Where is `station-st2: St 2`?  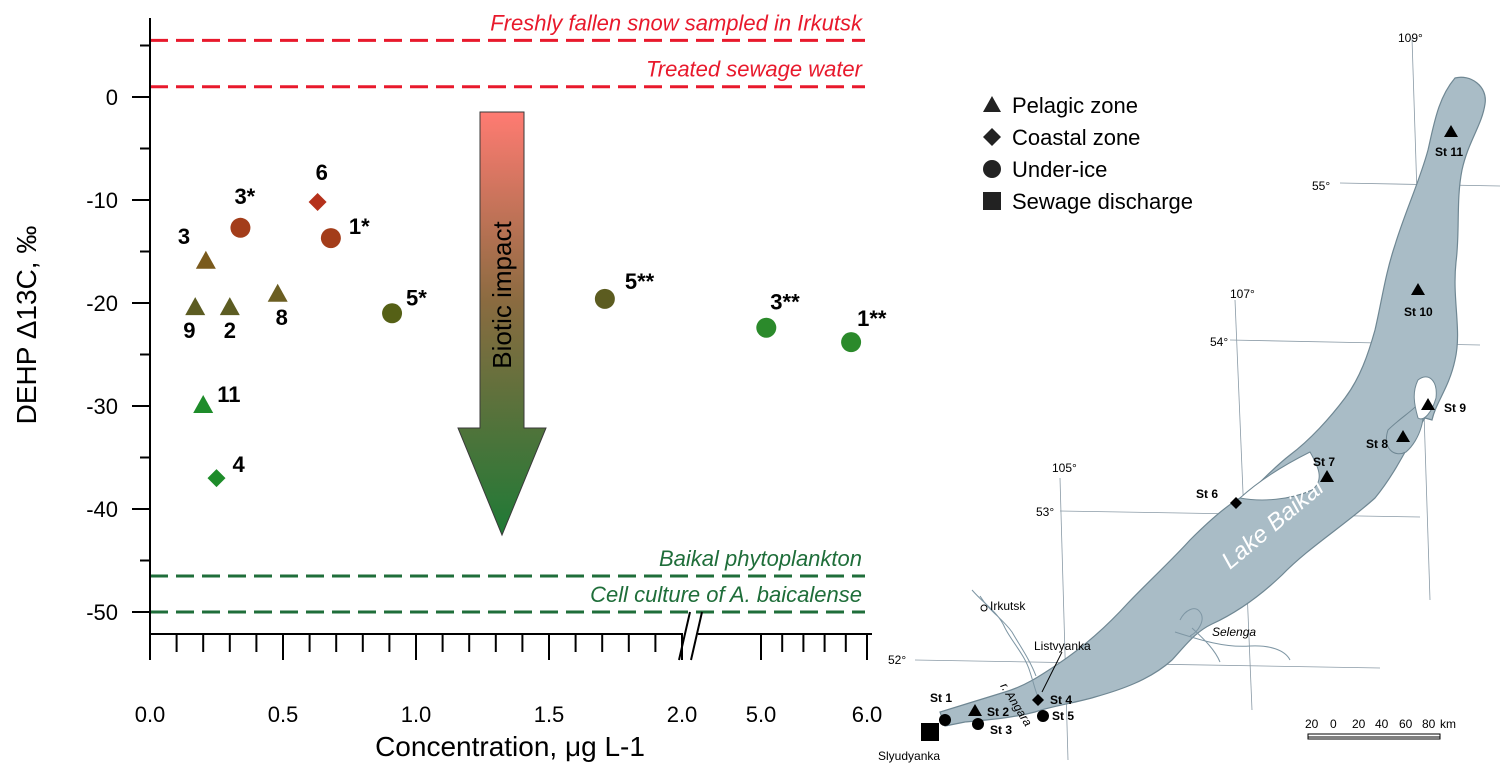
station-st2: St 2 is located at coordinates (988, 711).